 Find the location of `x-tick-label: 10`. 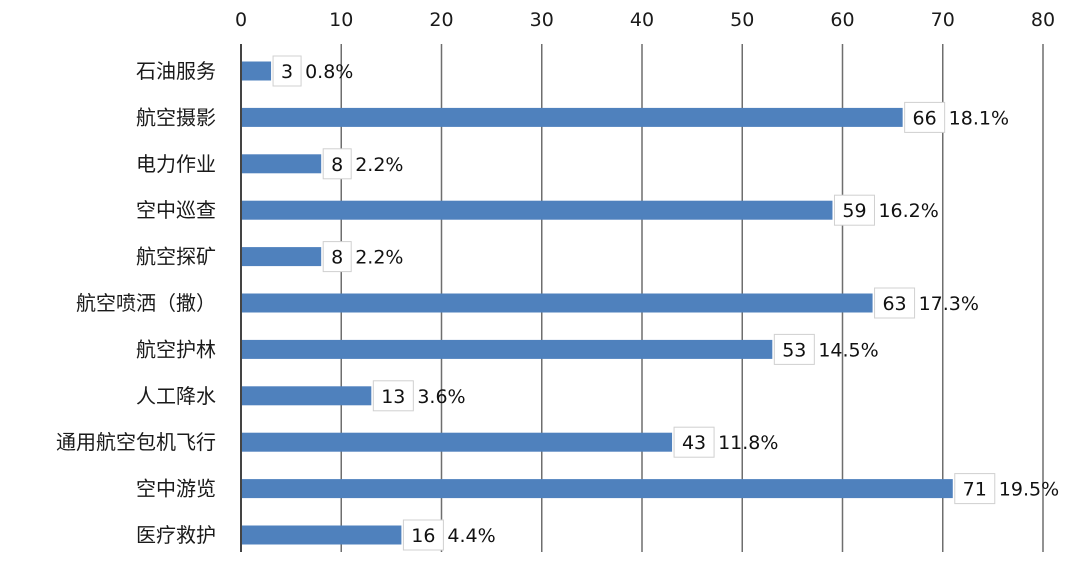

x-tick-label: 10 is located at coordinates (341, 20).